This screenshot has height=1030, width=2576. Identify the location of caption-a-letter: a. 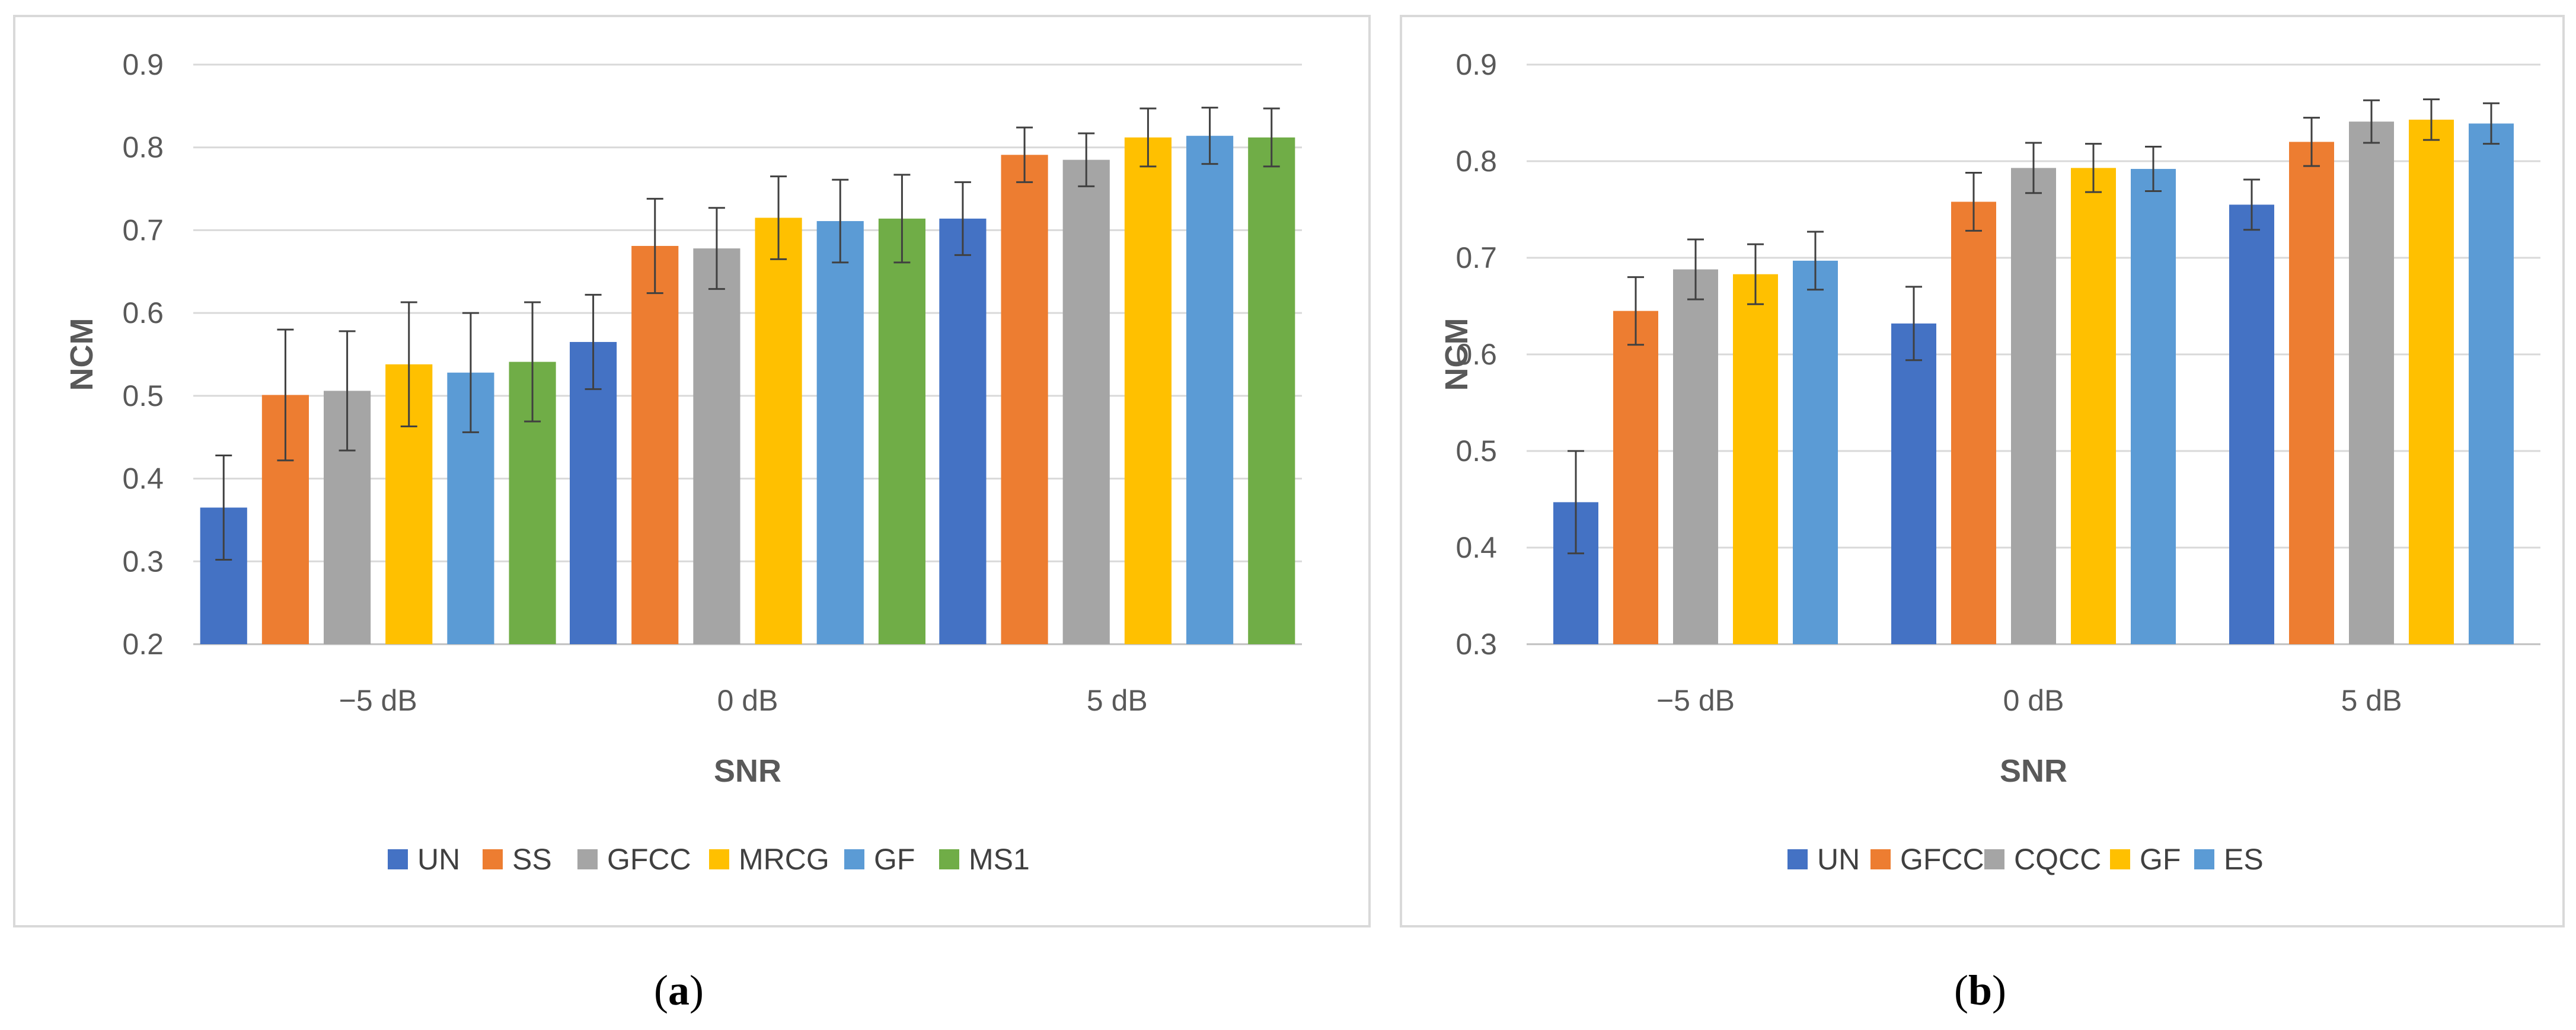
(679, 990).